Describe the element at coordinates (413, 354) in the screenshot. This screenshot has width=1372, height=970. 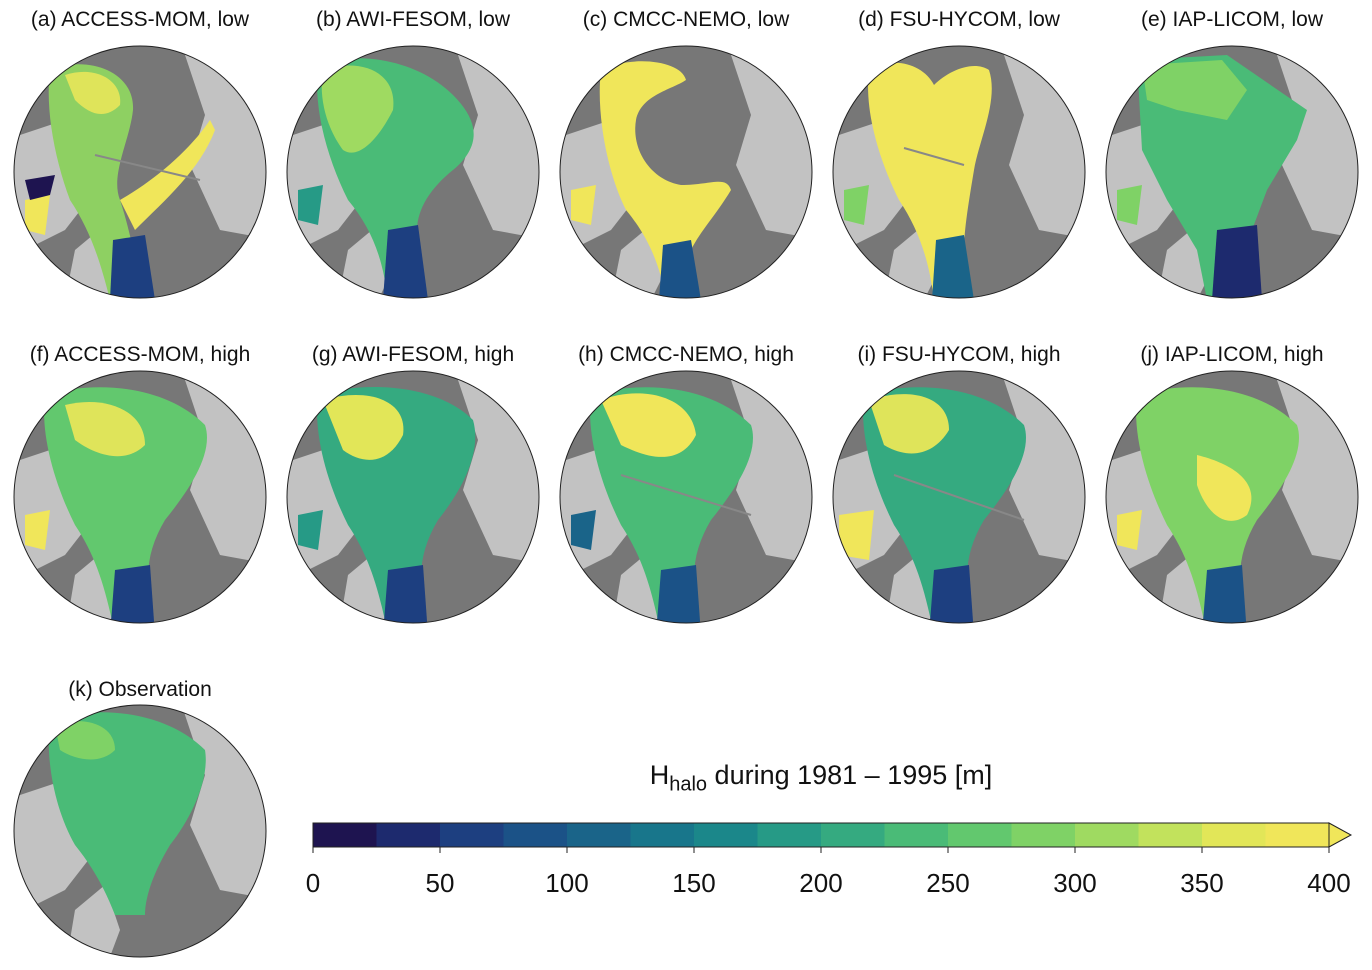
I see `panel-title: (g) AWI-FESOM, high` at that location.